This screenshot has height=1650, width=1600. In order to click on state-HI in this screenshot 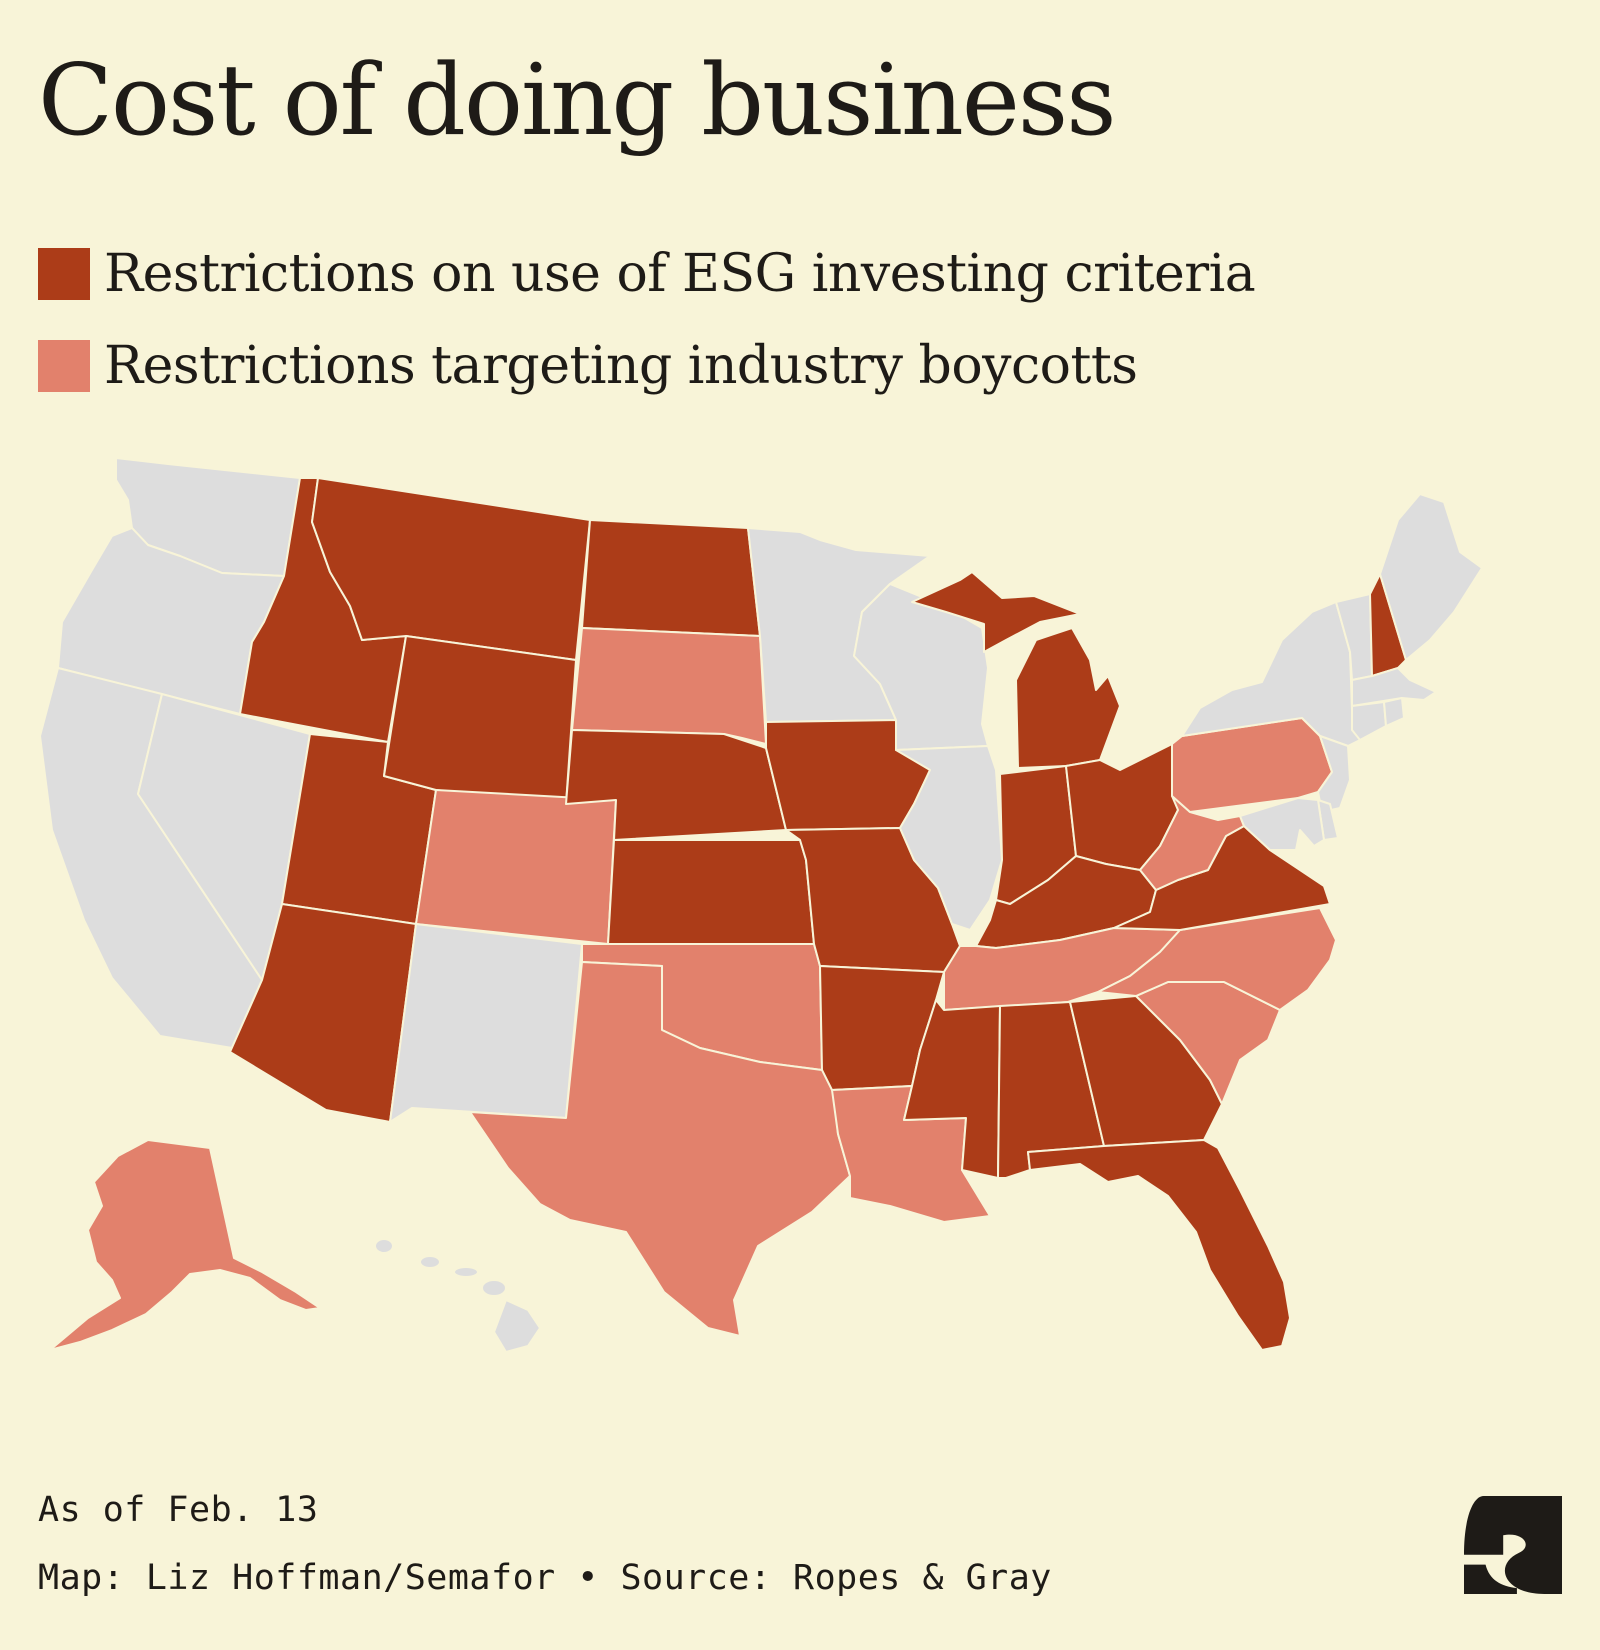, I will do `click(457, 1295)`.